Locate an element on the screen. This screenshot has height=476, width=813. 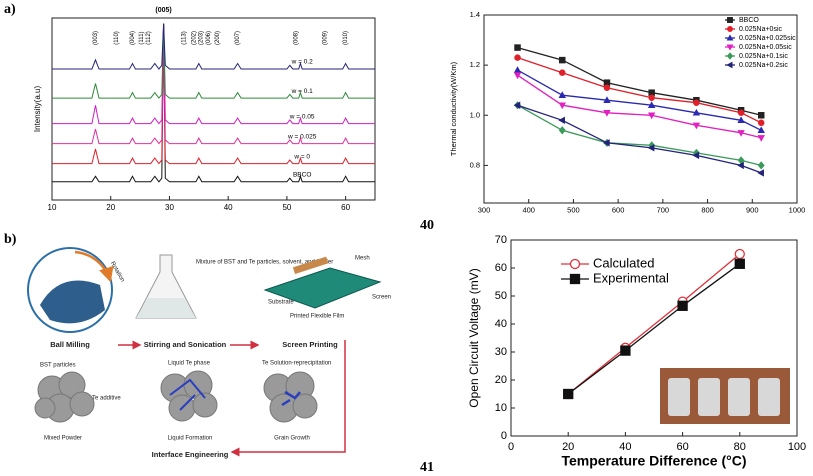
y-tick-label: 60 is located at coordinates (501, 268).